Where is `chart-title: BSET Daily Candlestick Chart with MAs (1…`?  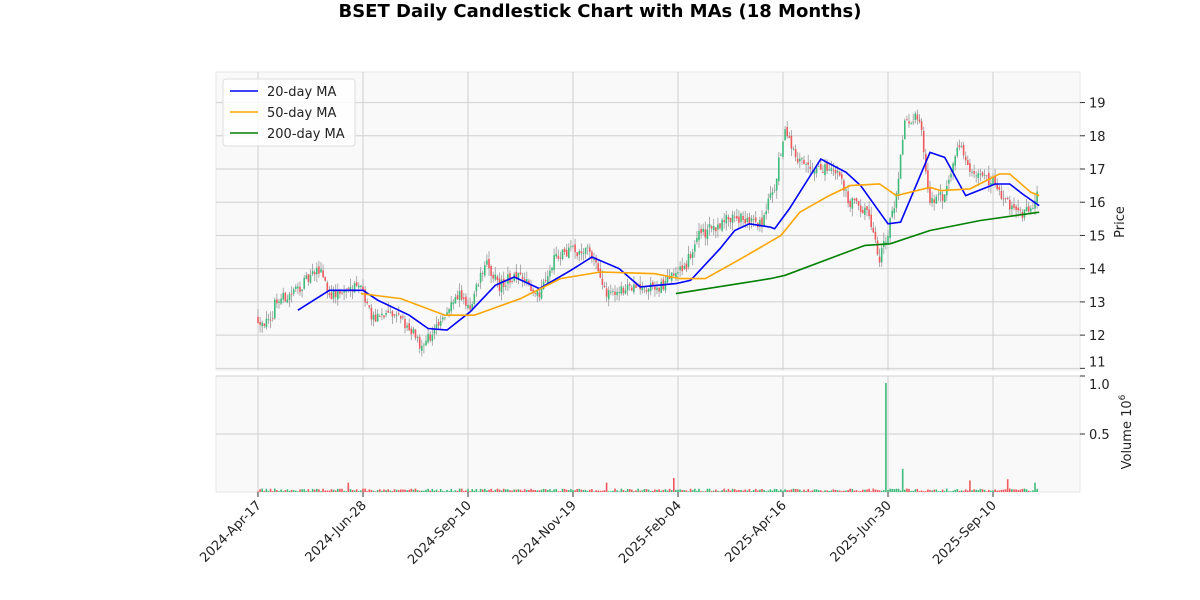
chart-title: BSET Daily Candlestick Chart with MAs (1… is located at coordinates (600, 11).